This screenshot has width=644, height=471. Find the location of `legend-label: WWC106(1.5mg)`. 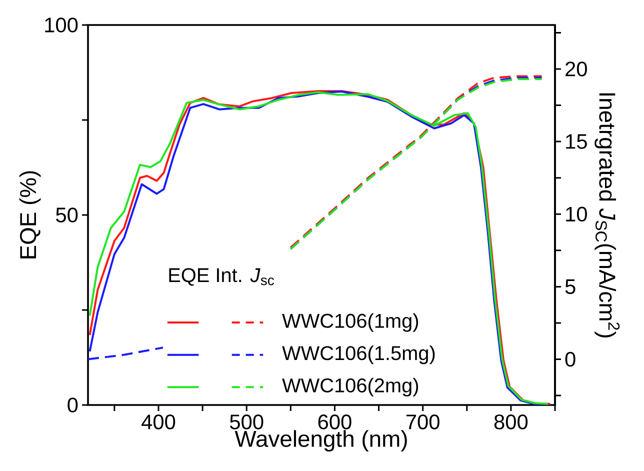

legend-label: WWC106(1.5mg) is located at coordinates (358, 355).